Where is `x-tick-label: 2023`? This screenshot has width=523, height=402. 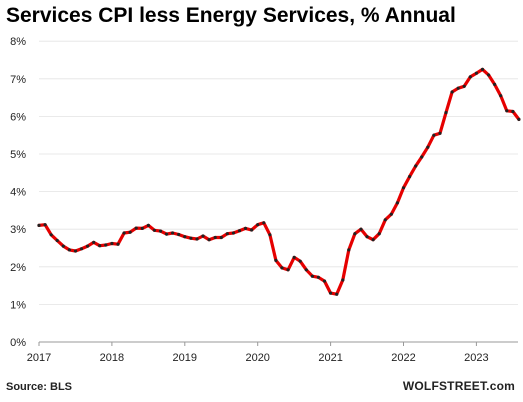 x-tick-label: 2023 is located at coordinates (476, 358).